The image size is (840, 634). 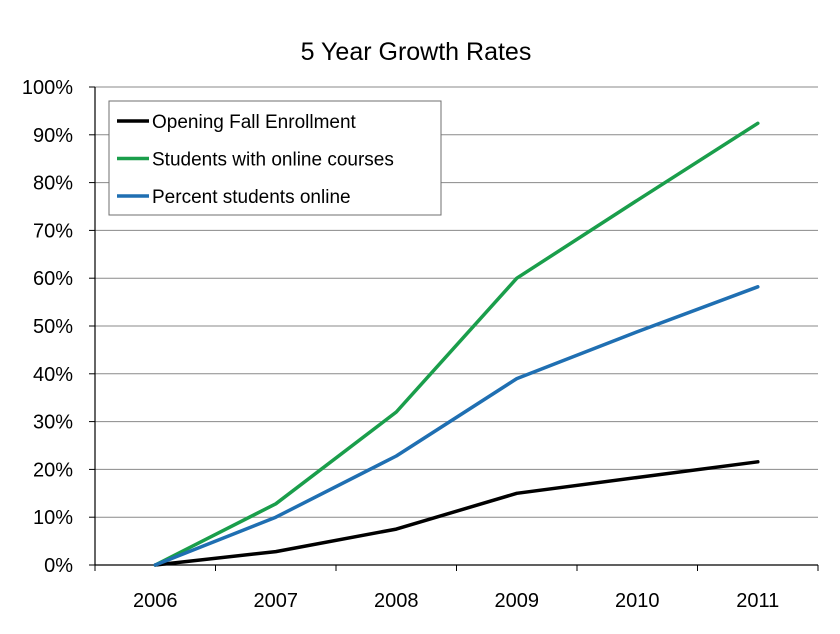 What do you see at coordinates (53, 231) in the screenshot?
I see `y-tick-label: 70%` at bounding box center [53, 231].